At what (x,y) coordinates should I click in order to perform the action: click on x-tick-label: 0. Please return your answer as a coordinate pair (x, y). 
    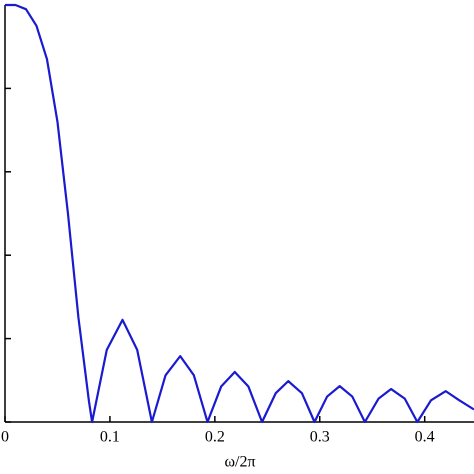
    Looking at the image, I should click on (5, 437).